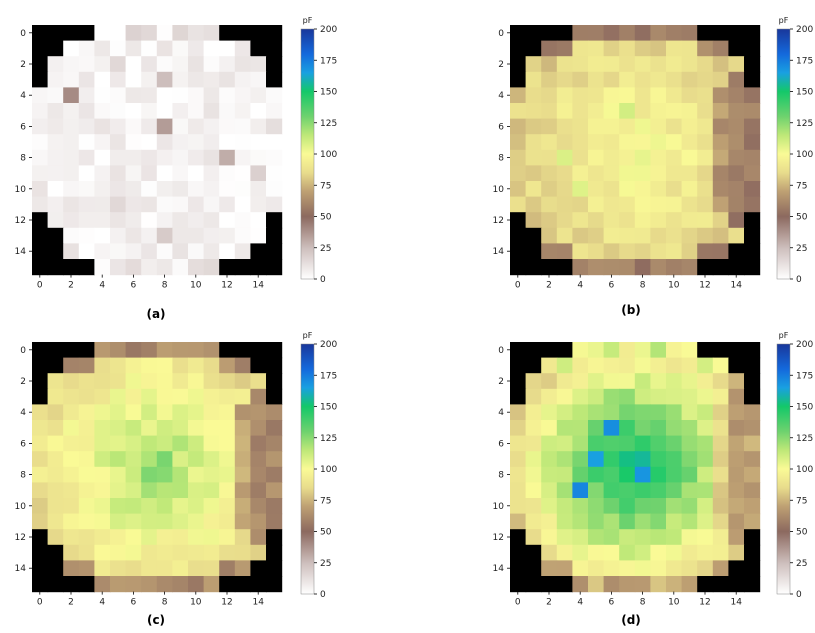 The width and height of the screenshot is (815, 633). What do you see at coordinates (498, 538) in the screenshot?
I see `y-tick-label: 12` at bounding box center [498, 538].